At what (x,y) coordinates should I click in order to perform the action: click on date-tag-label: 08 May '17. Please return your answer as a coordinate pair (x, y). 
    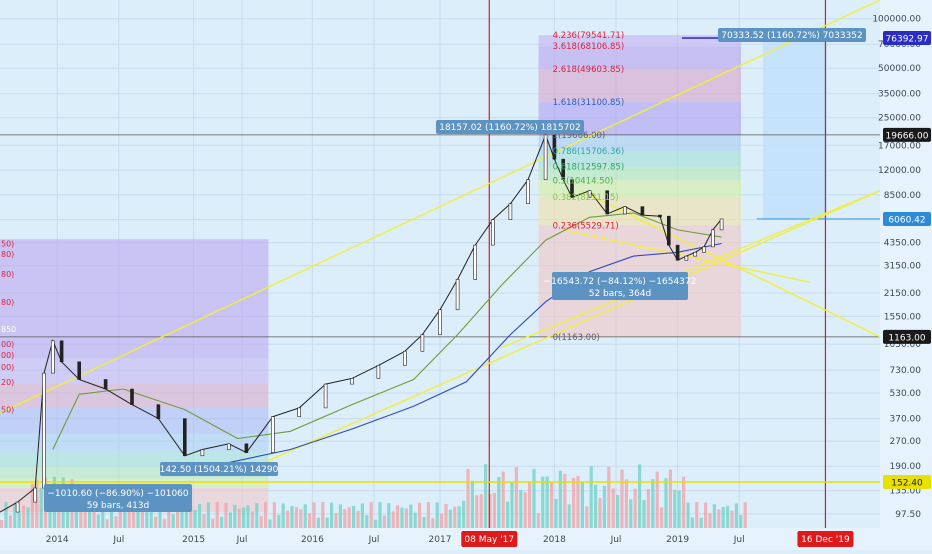
    Looking at the image, I should click on (489, 540).